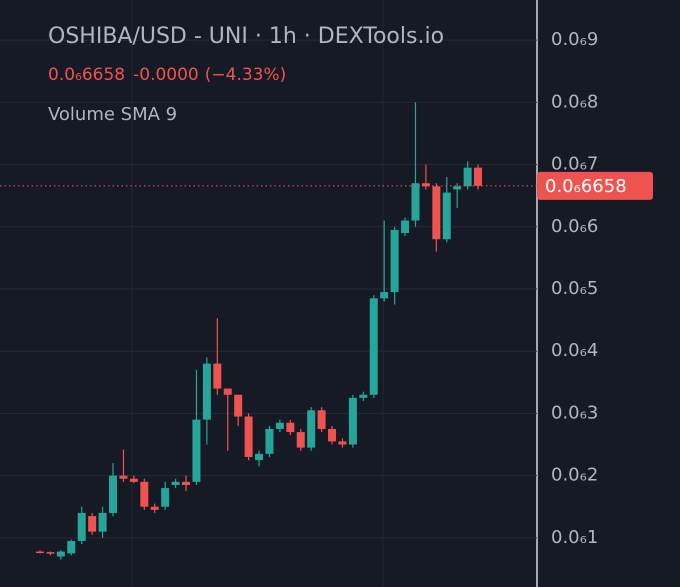 The height and width of the screenshot is (587, 680). What do you see at coordinates (574, 475) in the screenshot?
I see `y-tick-label: 0.0₆2` at bounding box center [574, 475].